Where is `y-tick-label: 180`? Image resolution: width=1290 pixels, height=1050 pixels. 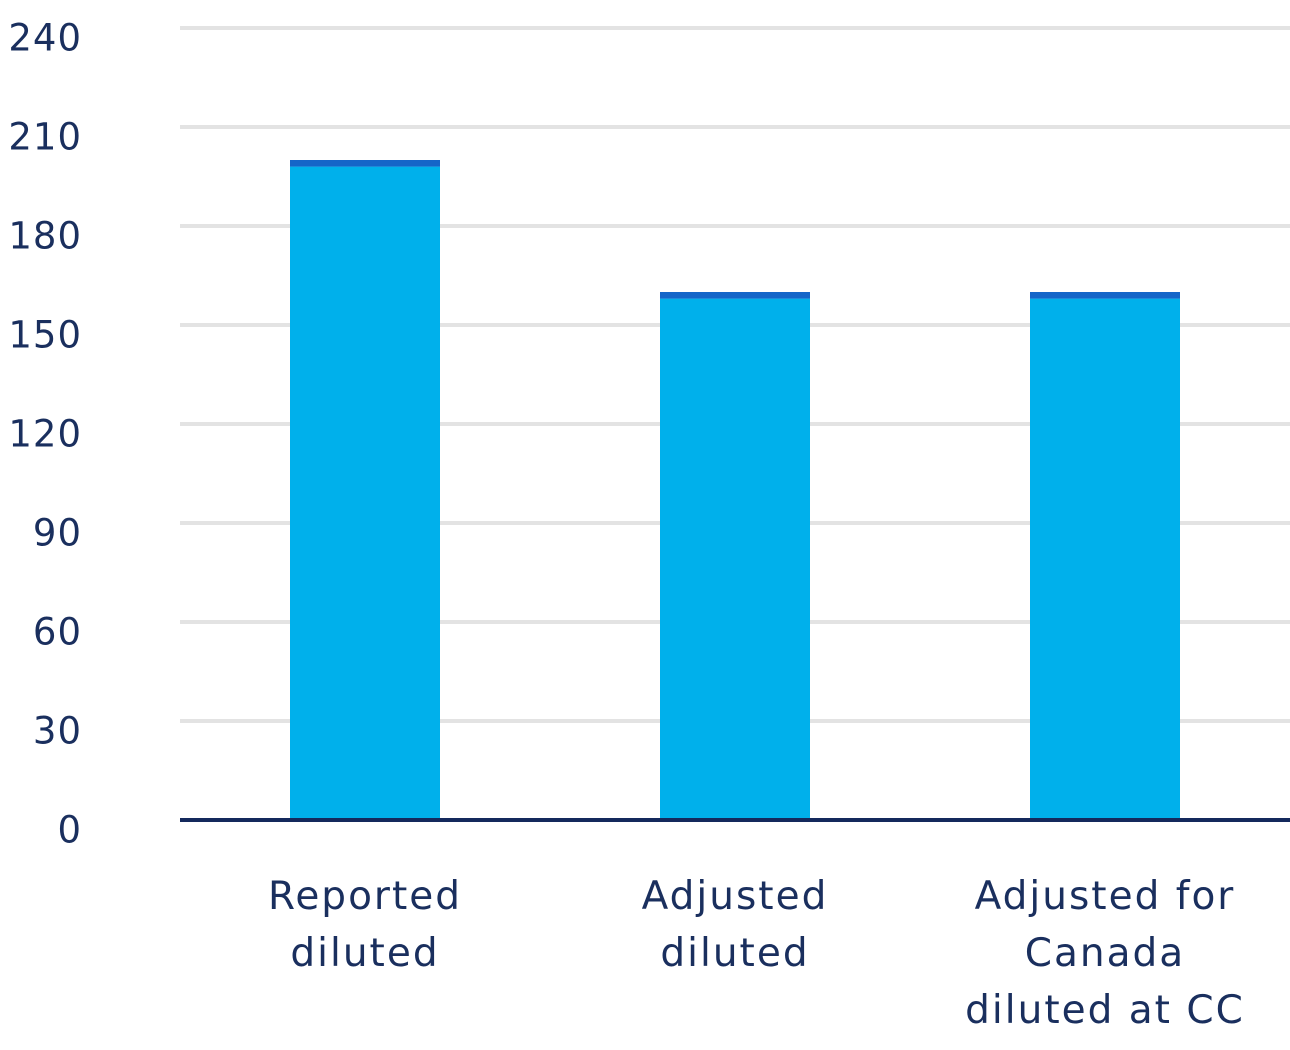 y-tick-label: 180 is located at coordinates (45, 236).